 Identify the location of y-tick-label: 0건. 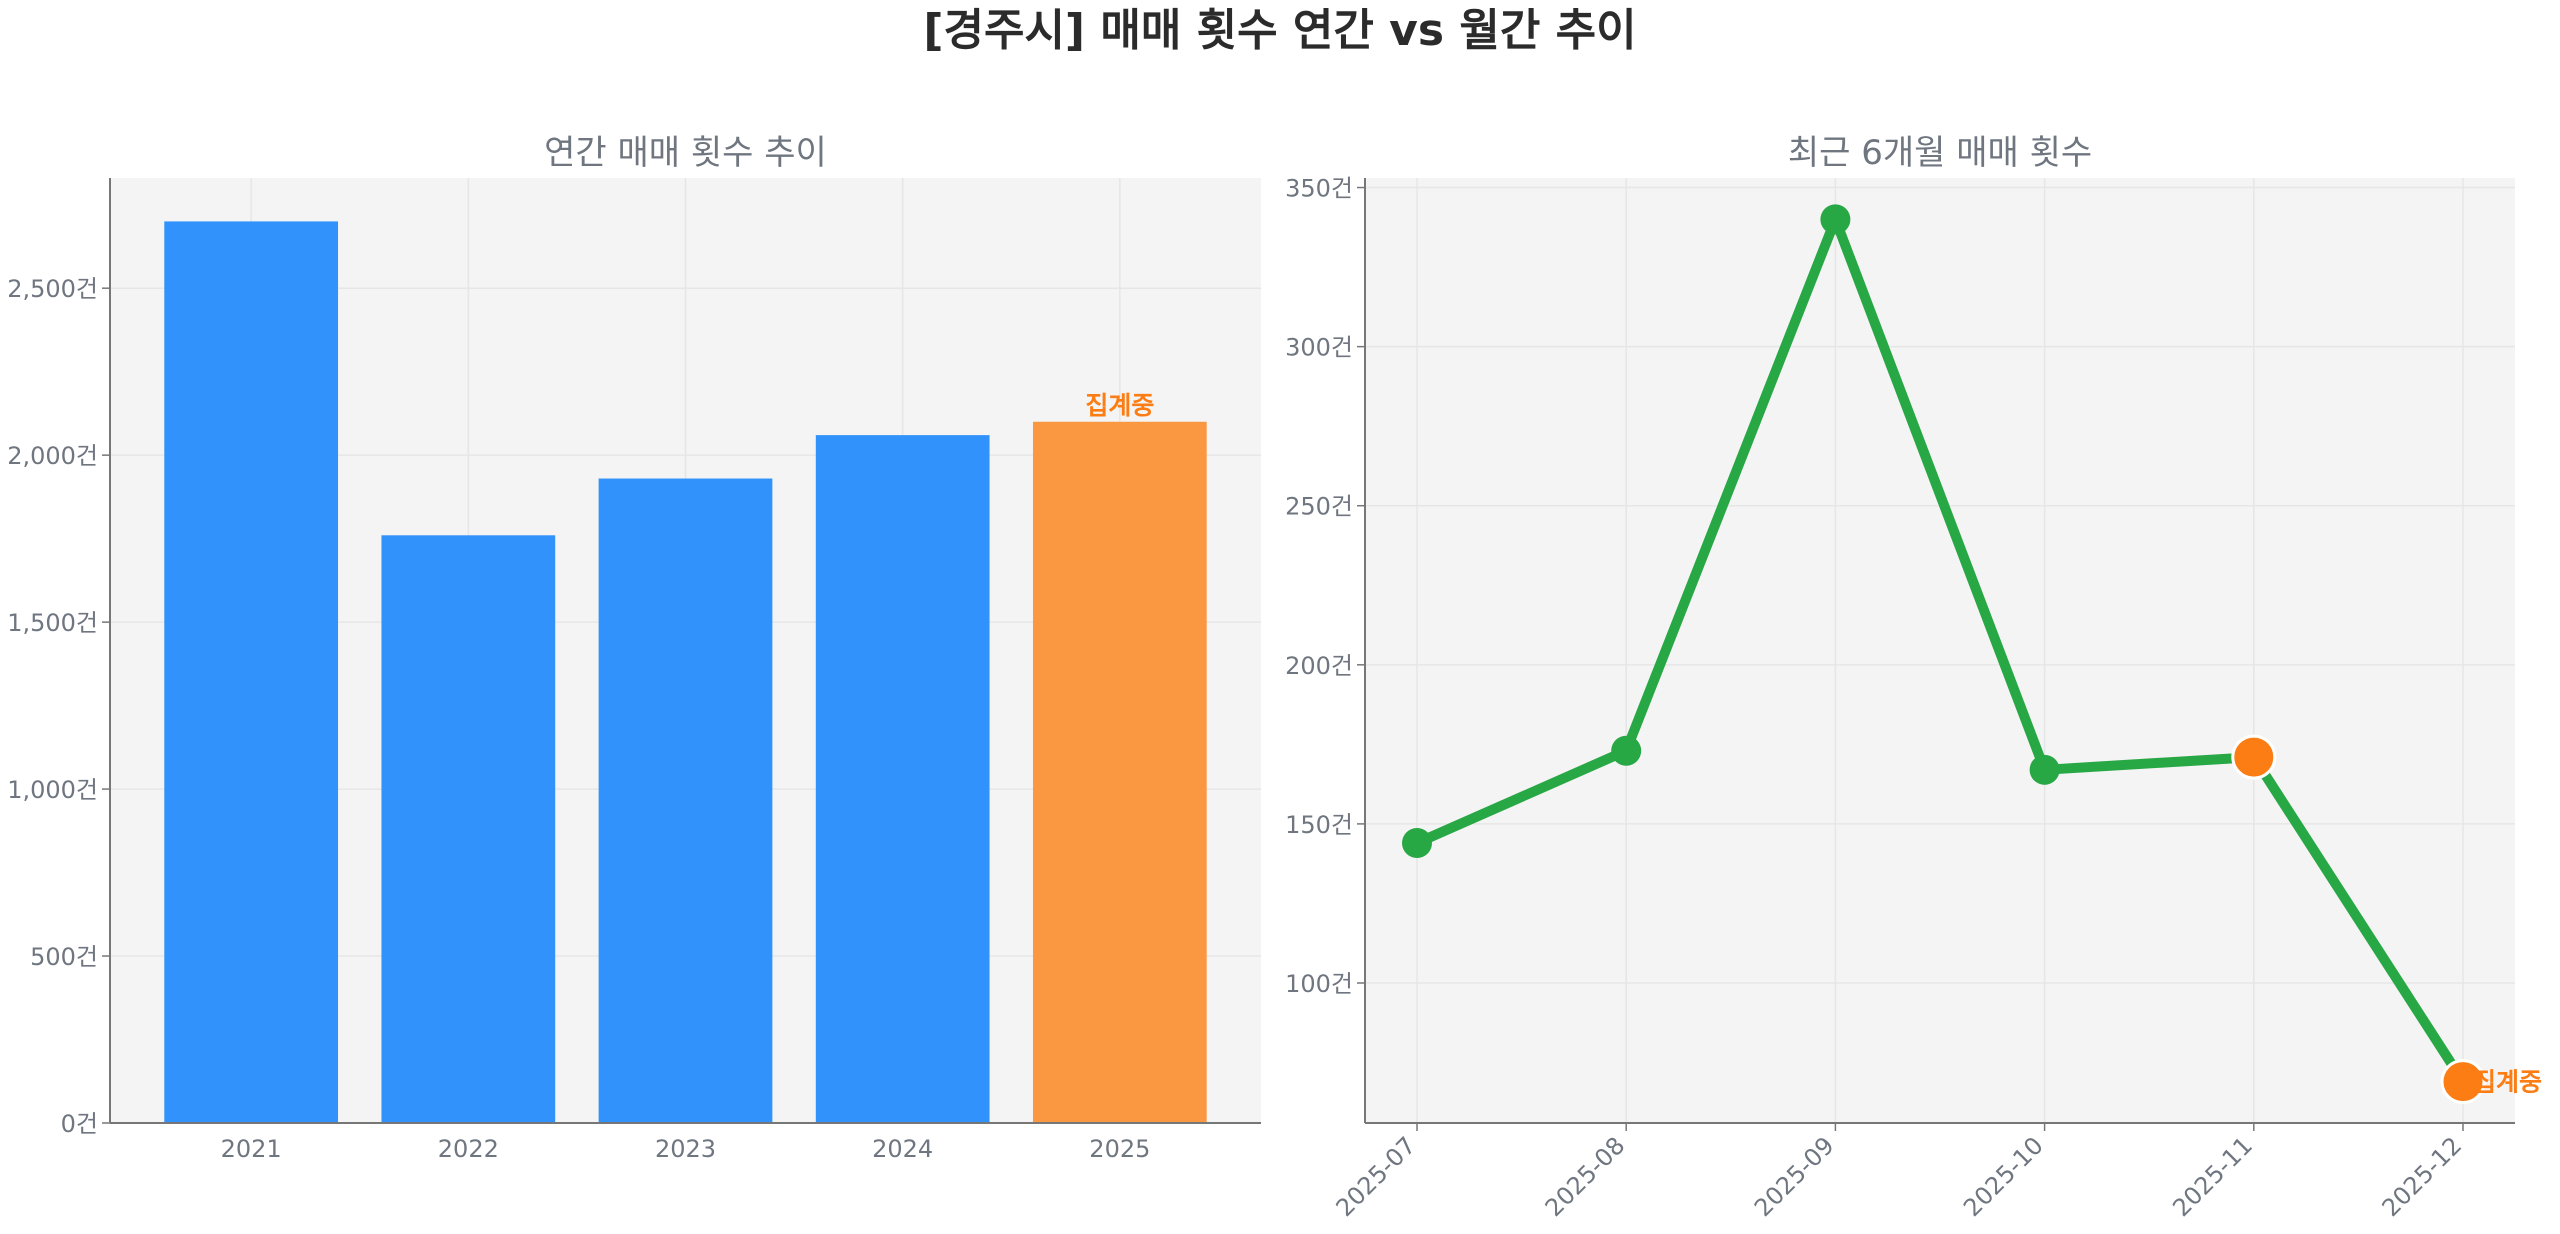
(79, 1124).